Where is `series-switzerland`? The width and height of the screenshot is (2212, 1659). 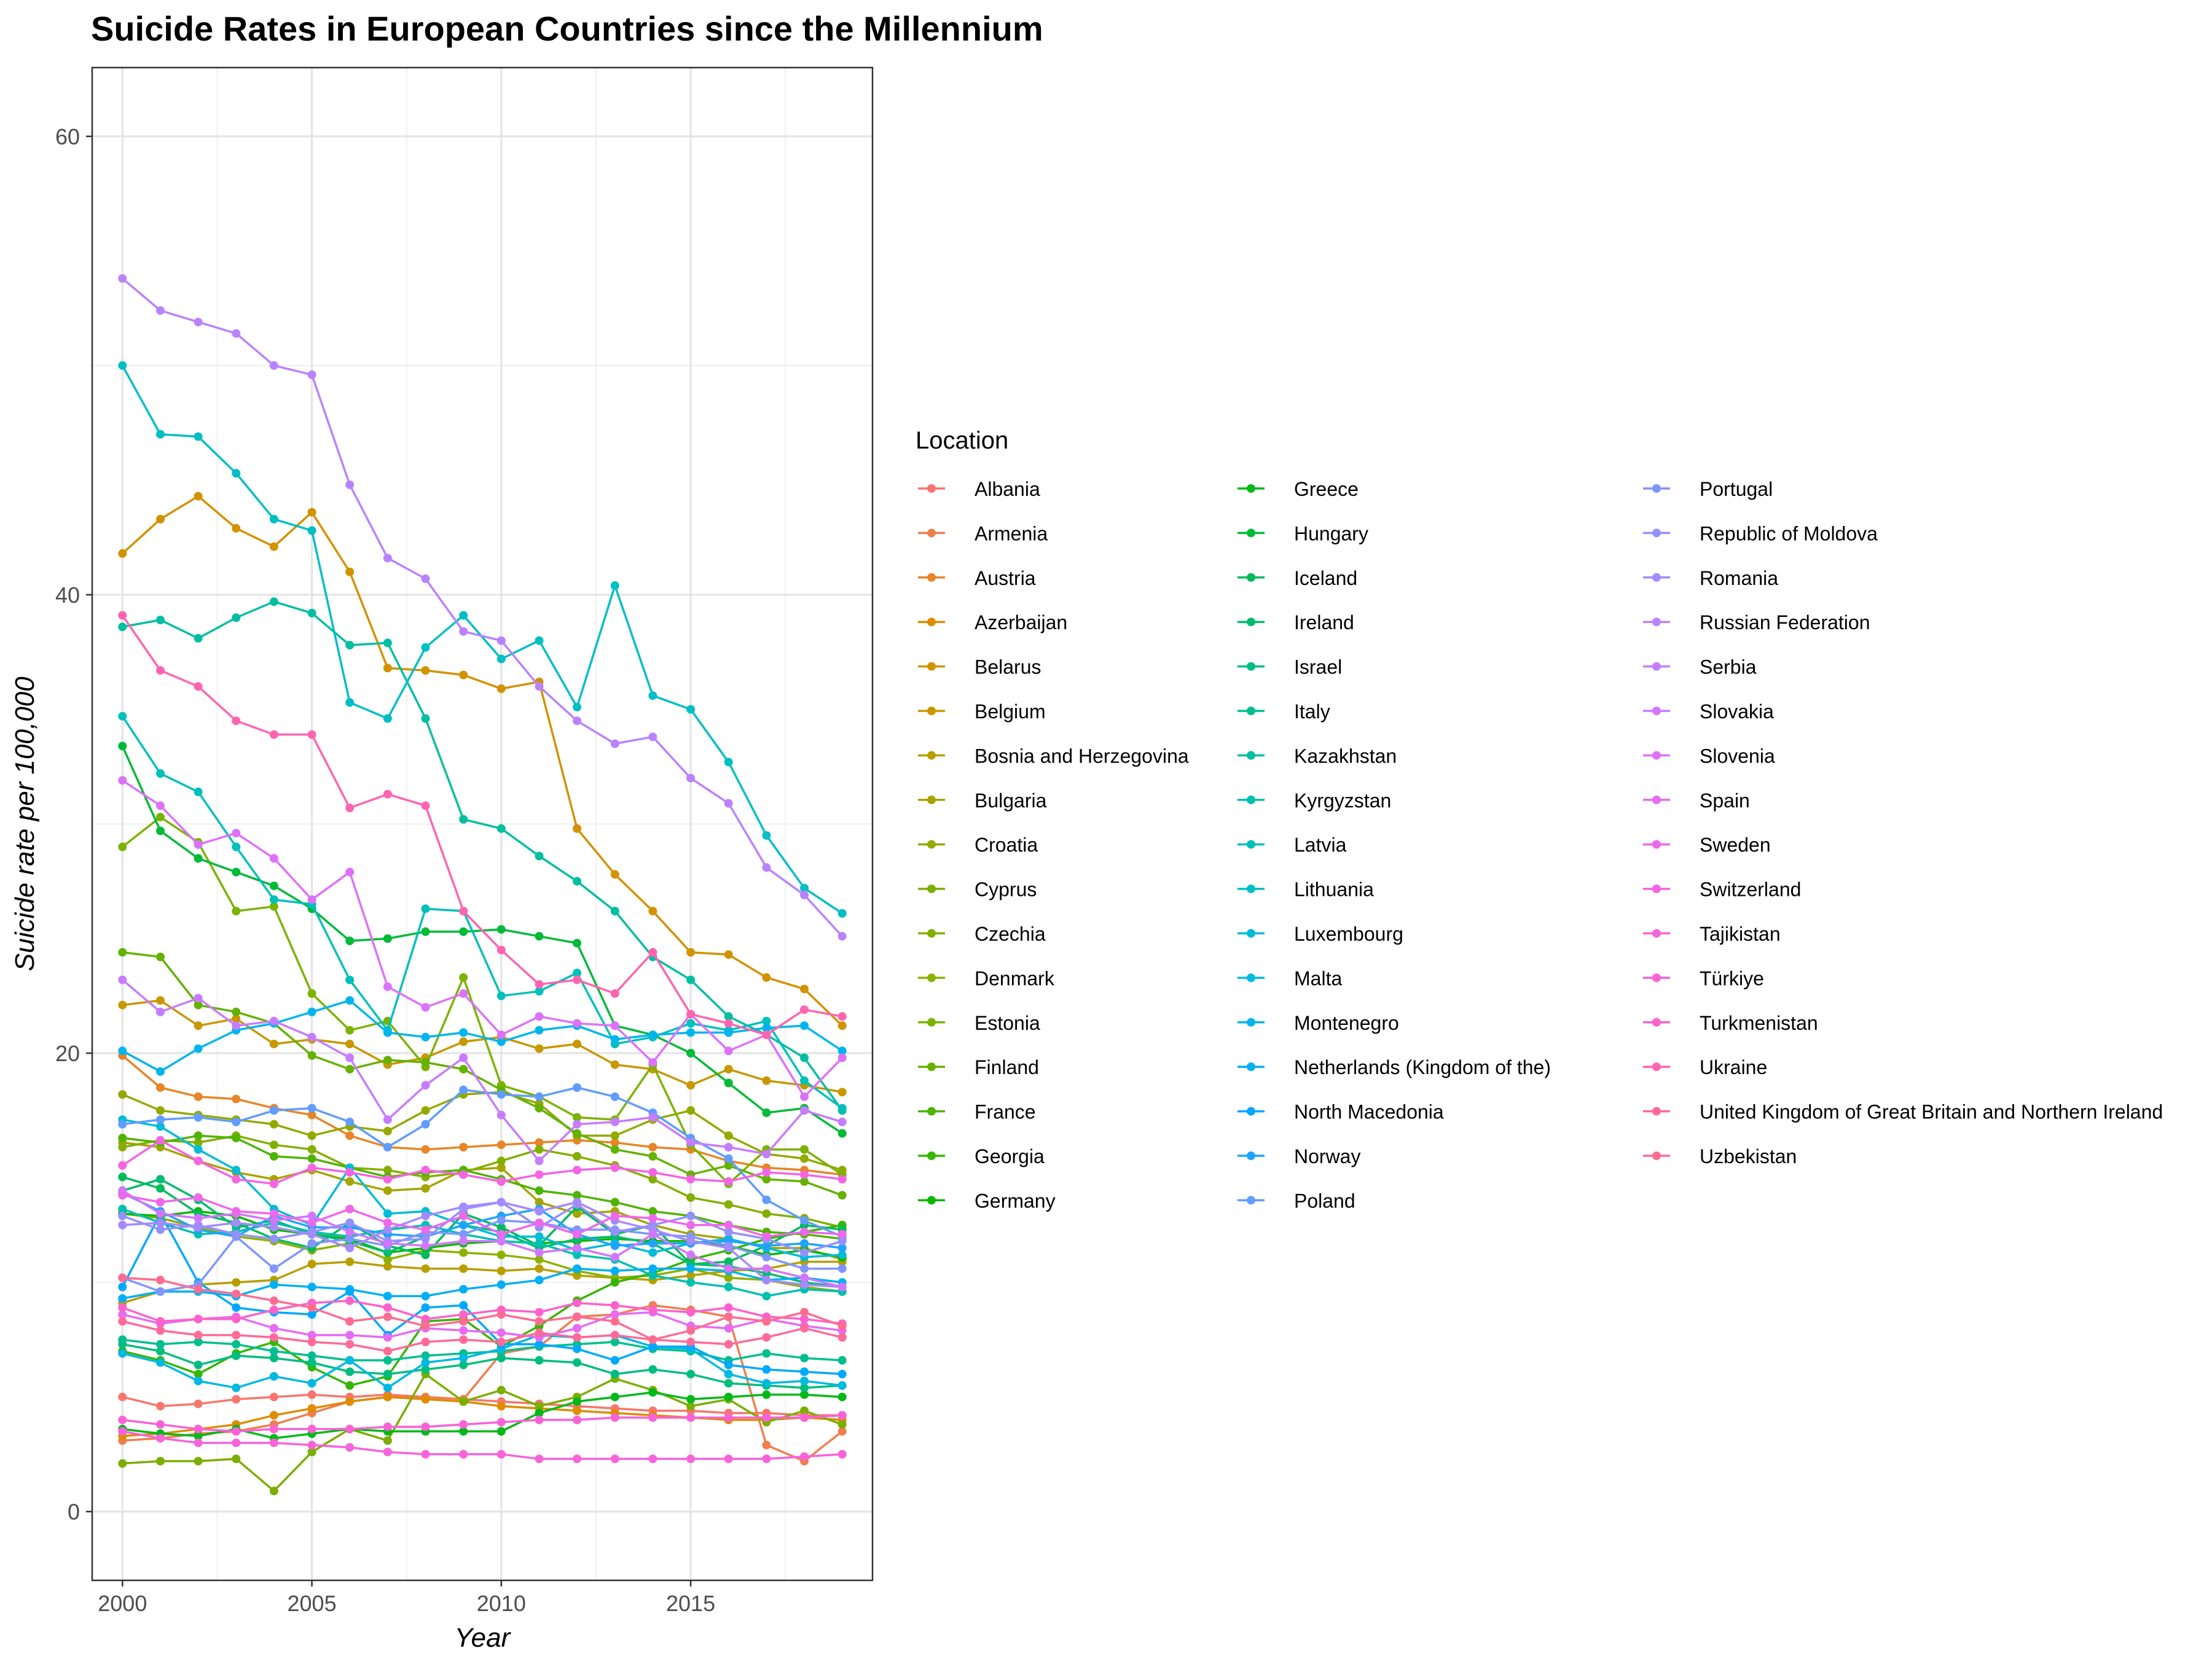
series-switzerland is located at coordinates (482, 1161).